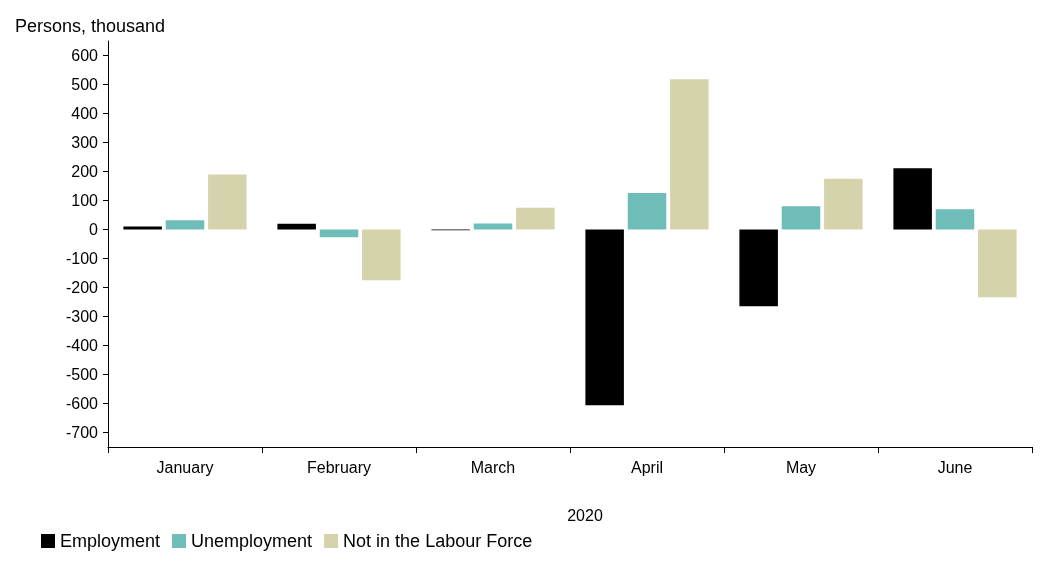  What do you see at coordinates (585, 515) in the screenshot?
I see `x-axis-title: 2020` at bounding box center [585, 515].